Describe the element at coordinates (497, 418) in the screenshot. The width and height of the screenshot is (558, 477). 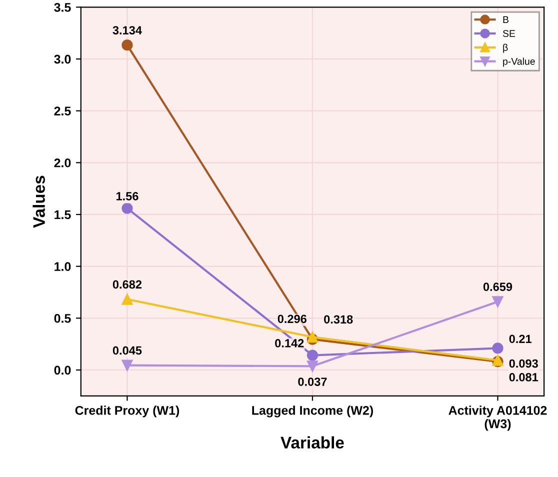
I see `x-tick-label: Activity A014102 (W3)` at that location.